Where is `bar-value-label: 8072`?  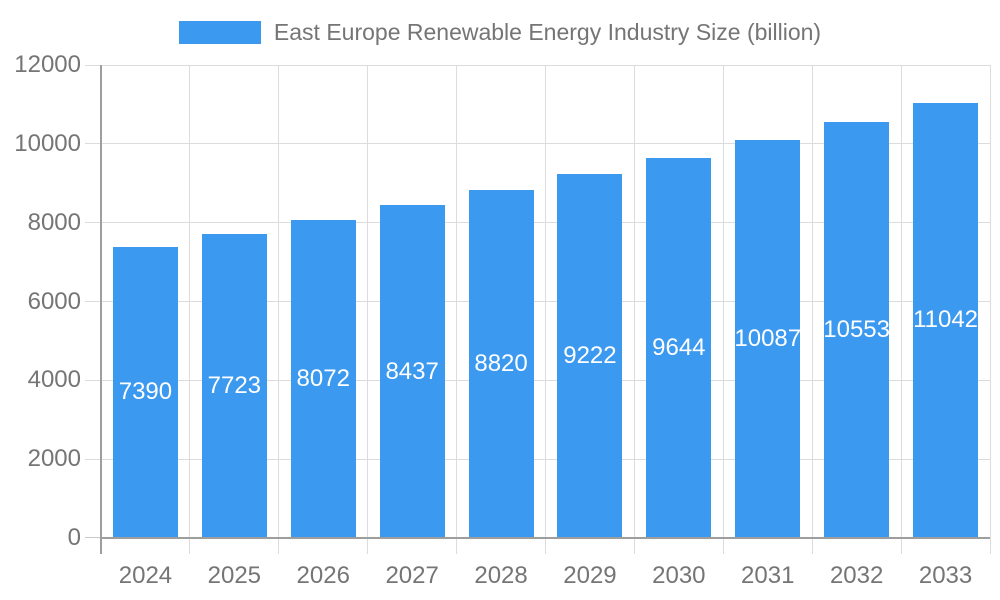
bar-value-label: 8072 is located at coordinates (323, 378).